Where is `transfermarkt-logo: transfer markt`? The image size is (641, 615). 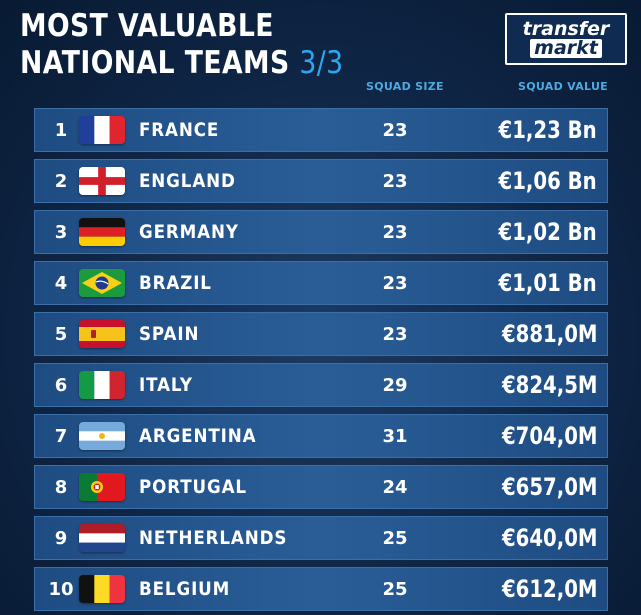 transfermarkt-logo: transfer markt is located at coordinates (566, 39).